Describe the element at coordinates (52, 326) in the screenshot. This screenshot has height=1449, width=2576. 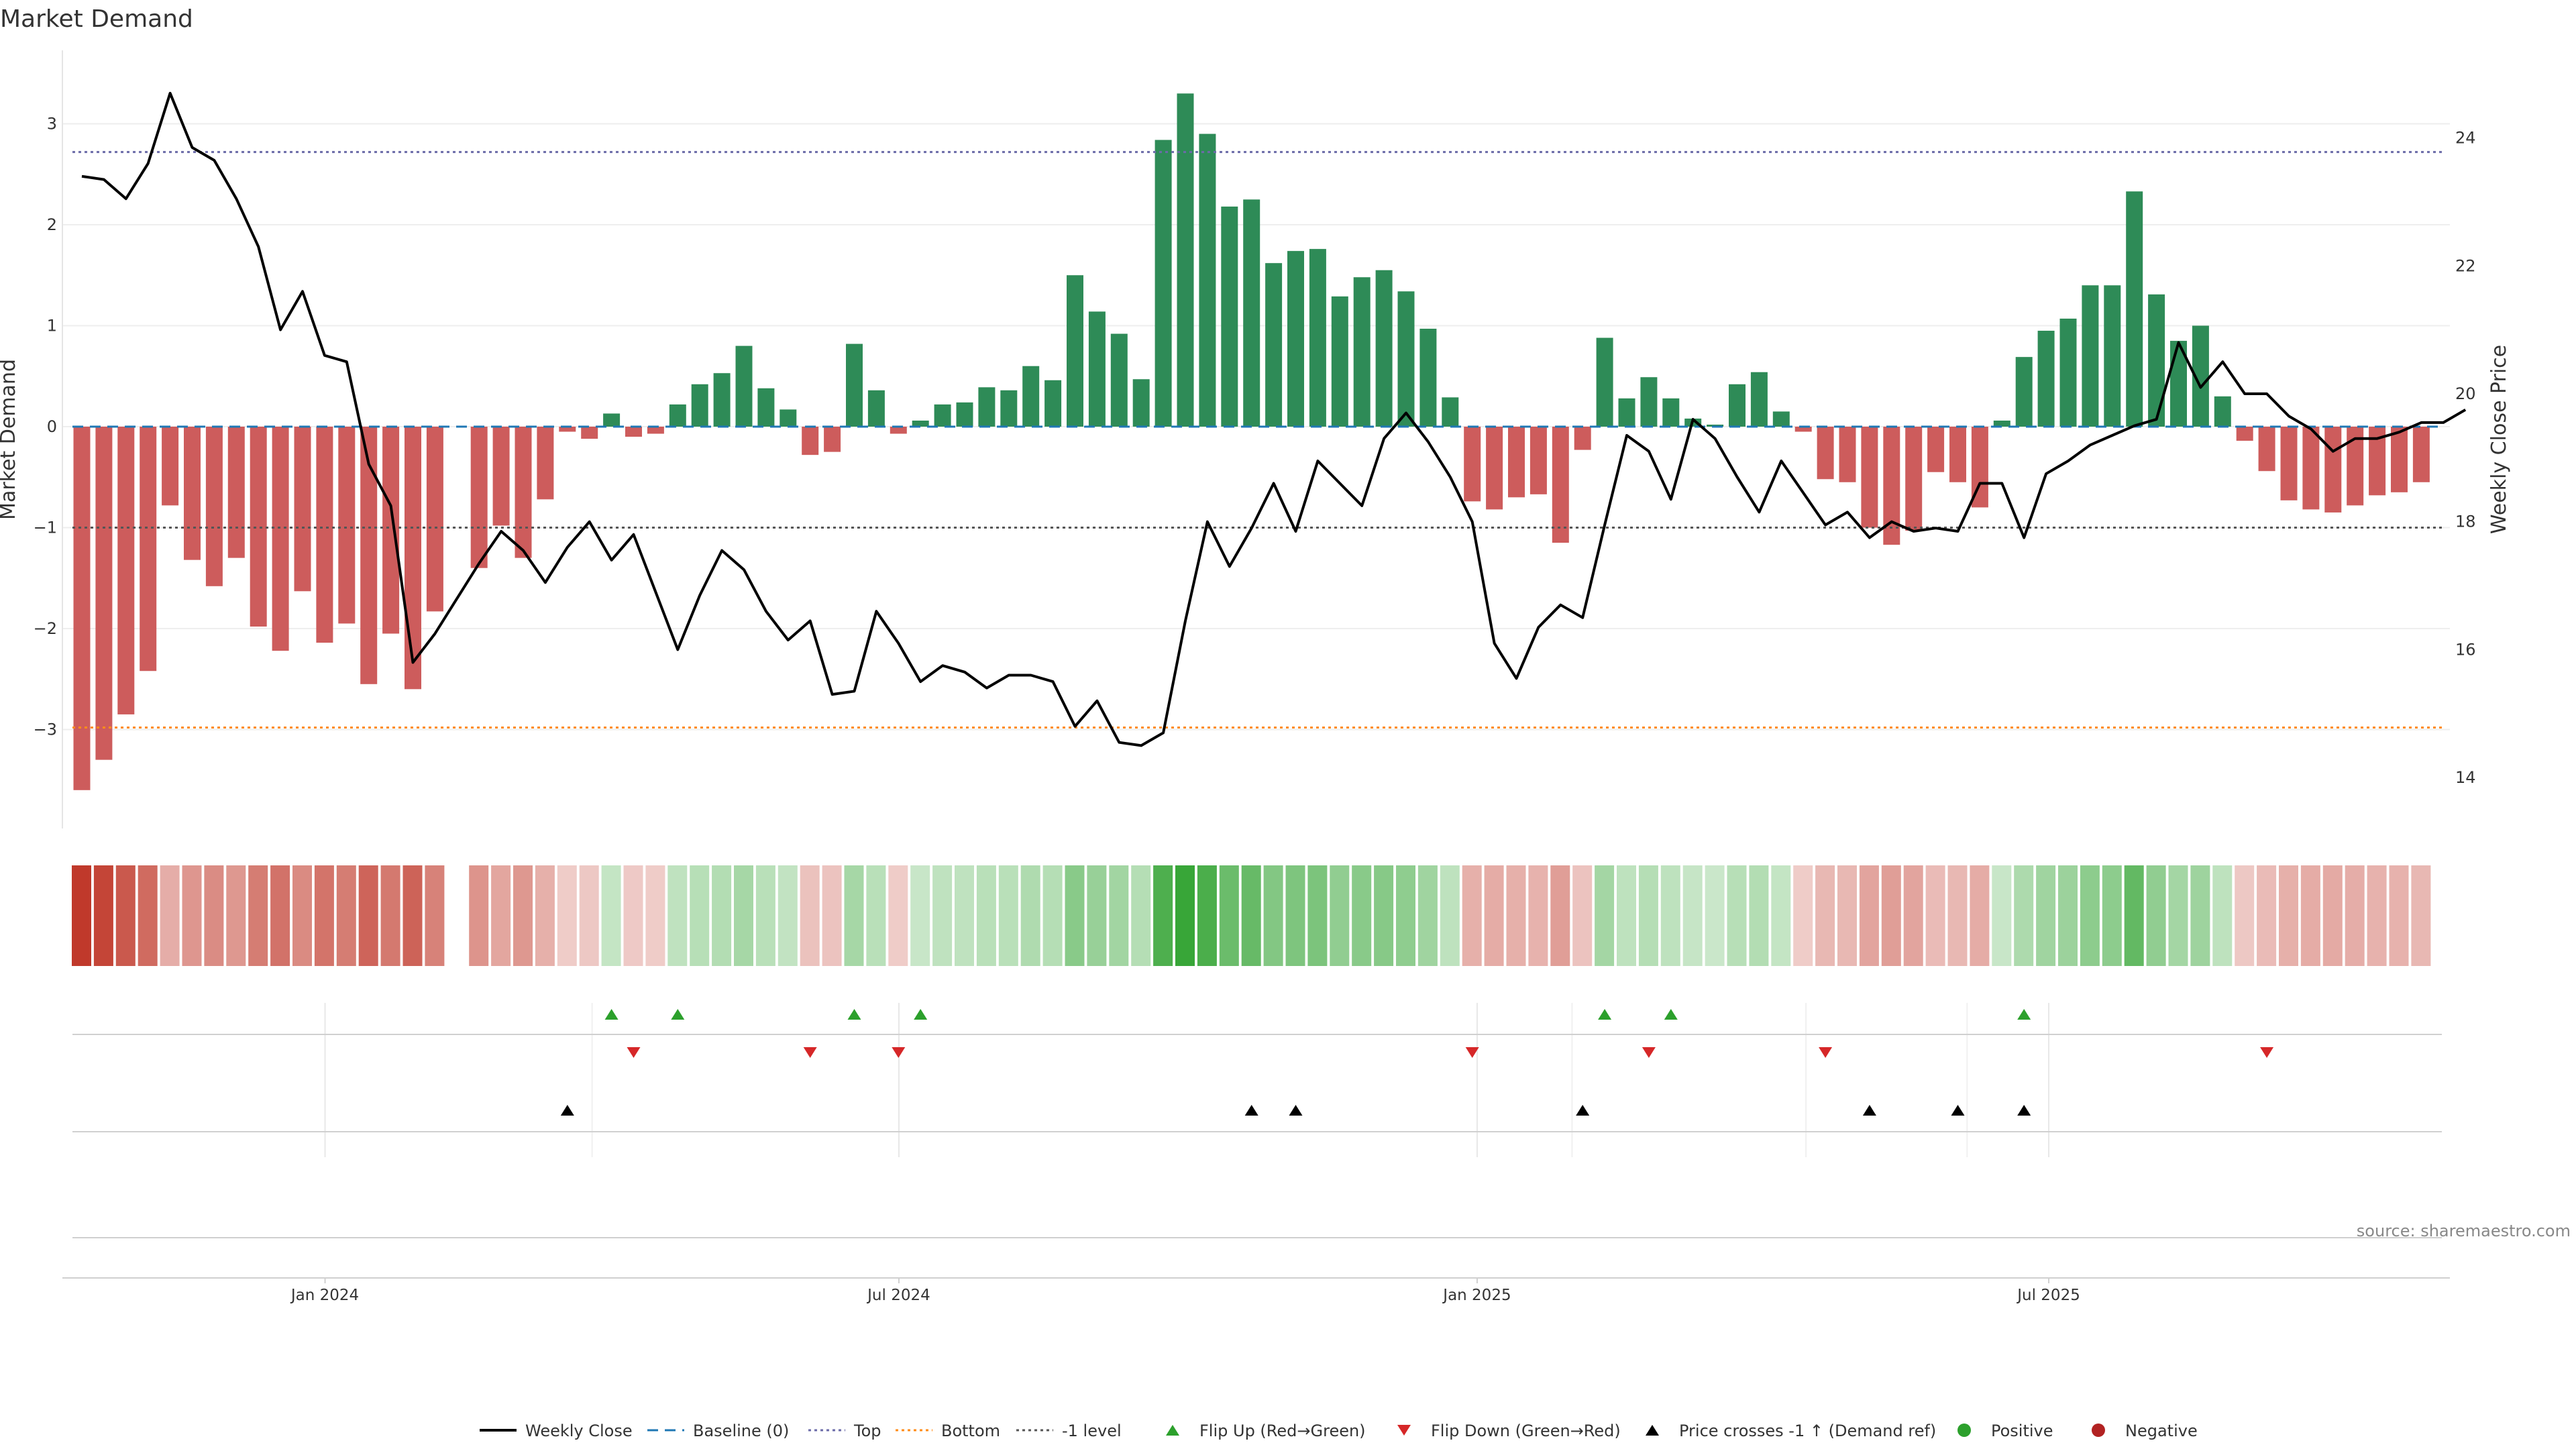
I see `y-tick-label: 1` at that location.